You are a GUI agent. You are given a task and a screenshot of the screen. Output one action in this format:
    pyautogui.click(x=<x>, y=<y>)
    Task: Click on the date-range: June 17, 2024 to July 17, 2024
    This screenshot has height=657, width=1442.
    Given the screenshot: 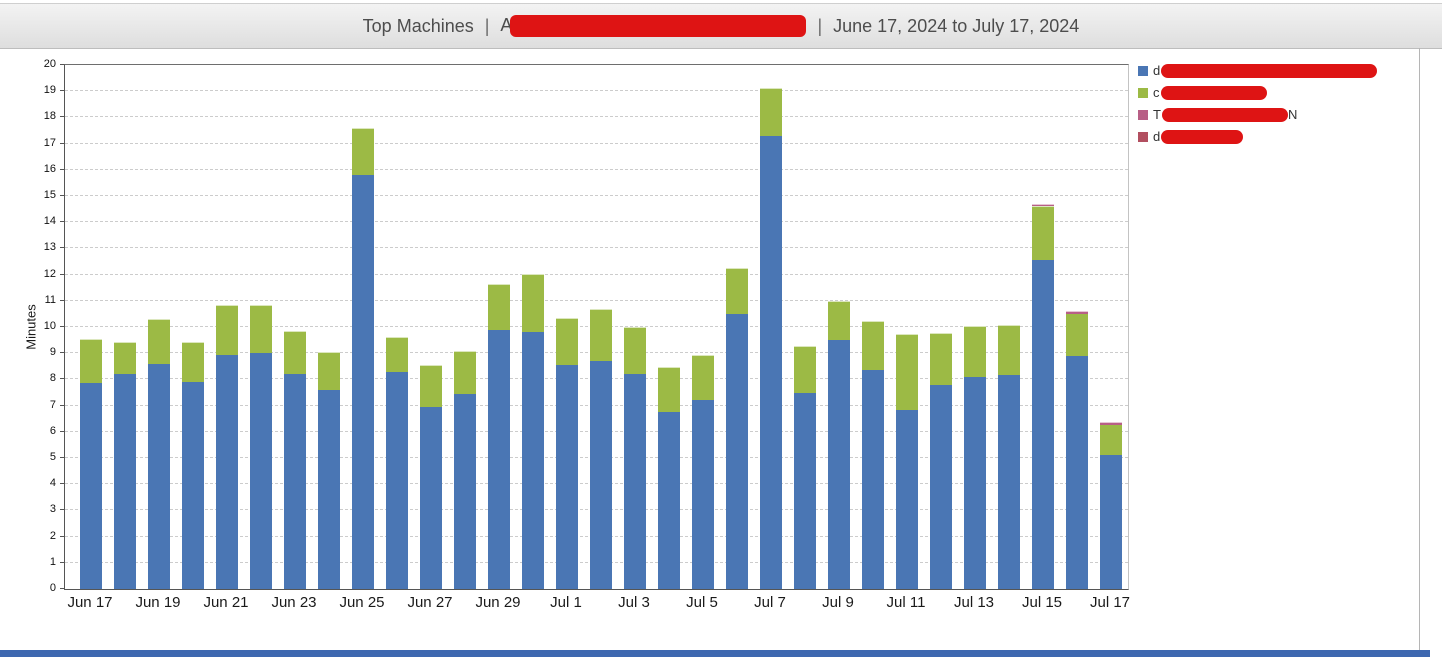 What is the action you would take?
    pyautogui.click(x=956, y=25)
    